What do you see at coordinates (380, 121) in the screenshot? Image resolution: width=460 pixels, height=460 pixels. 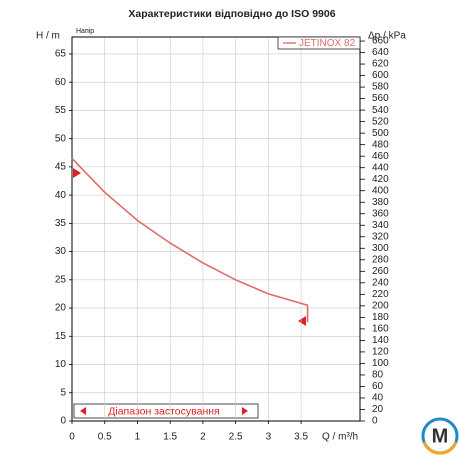 I see `y2-tick-label: 520` at bounding box center [380, 121].